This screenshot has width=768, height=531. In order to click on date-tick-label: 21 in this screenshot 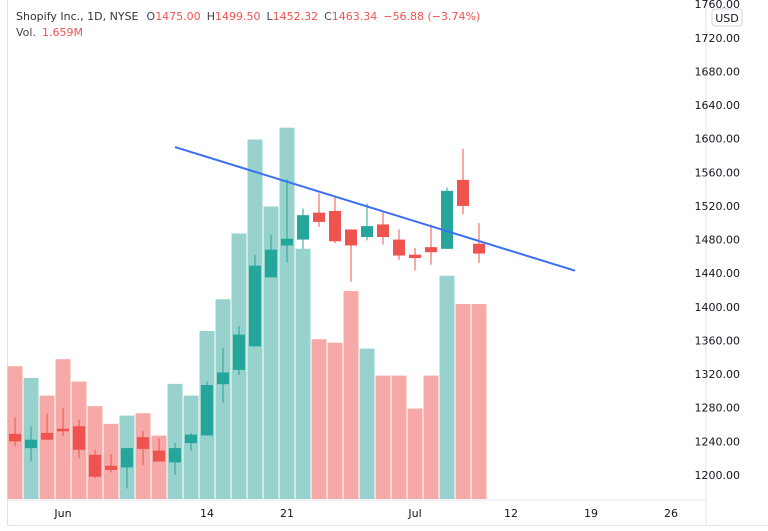, I will do `click(287, 513)`.